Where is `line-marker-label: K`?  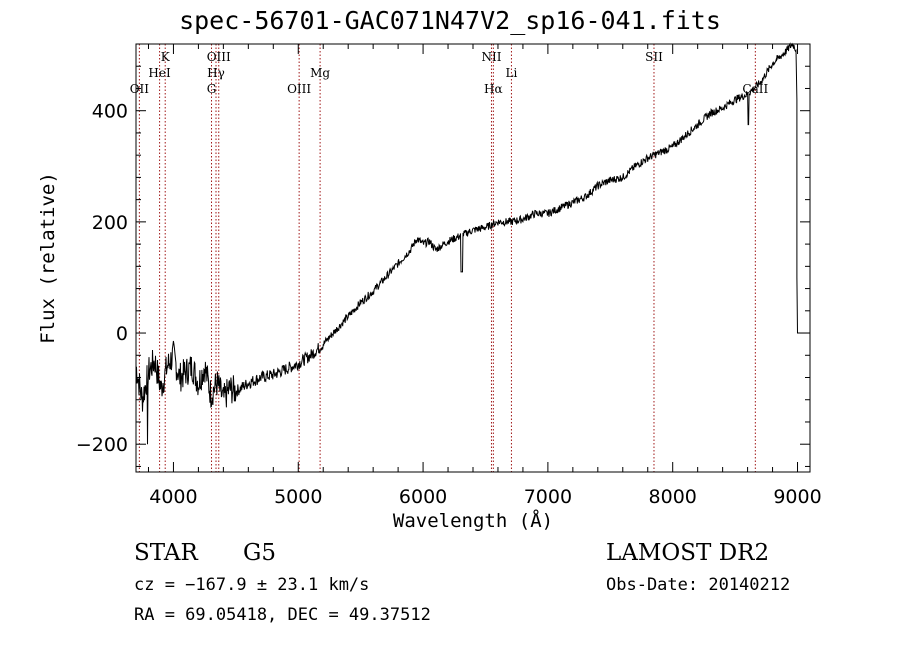
line-marker-label: K is located at coordinates (166, 57).